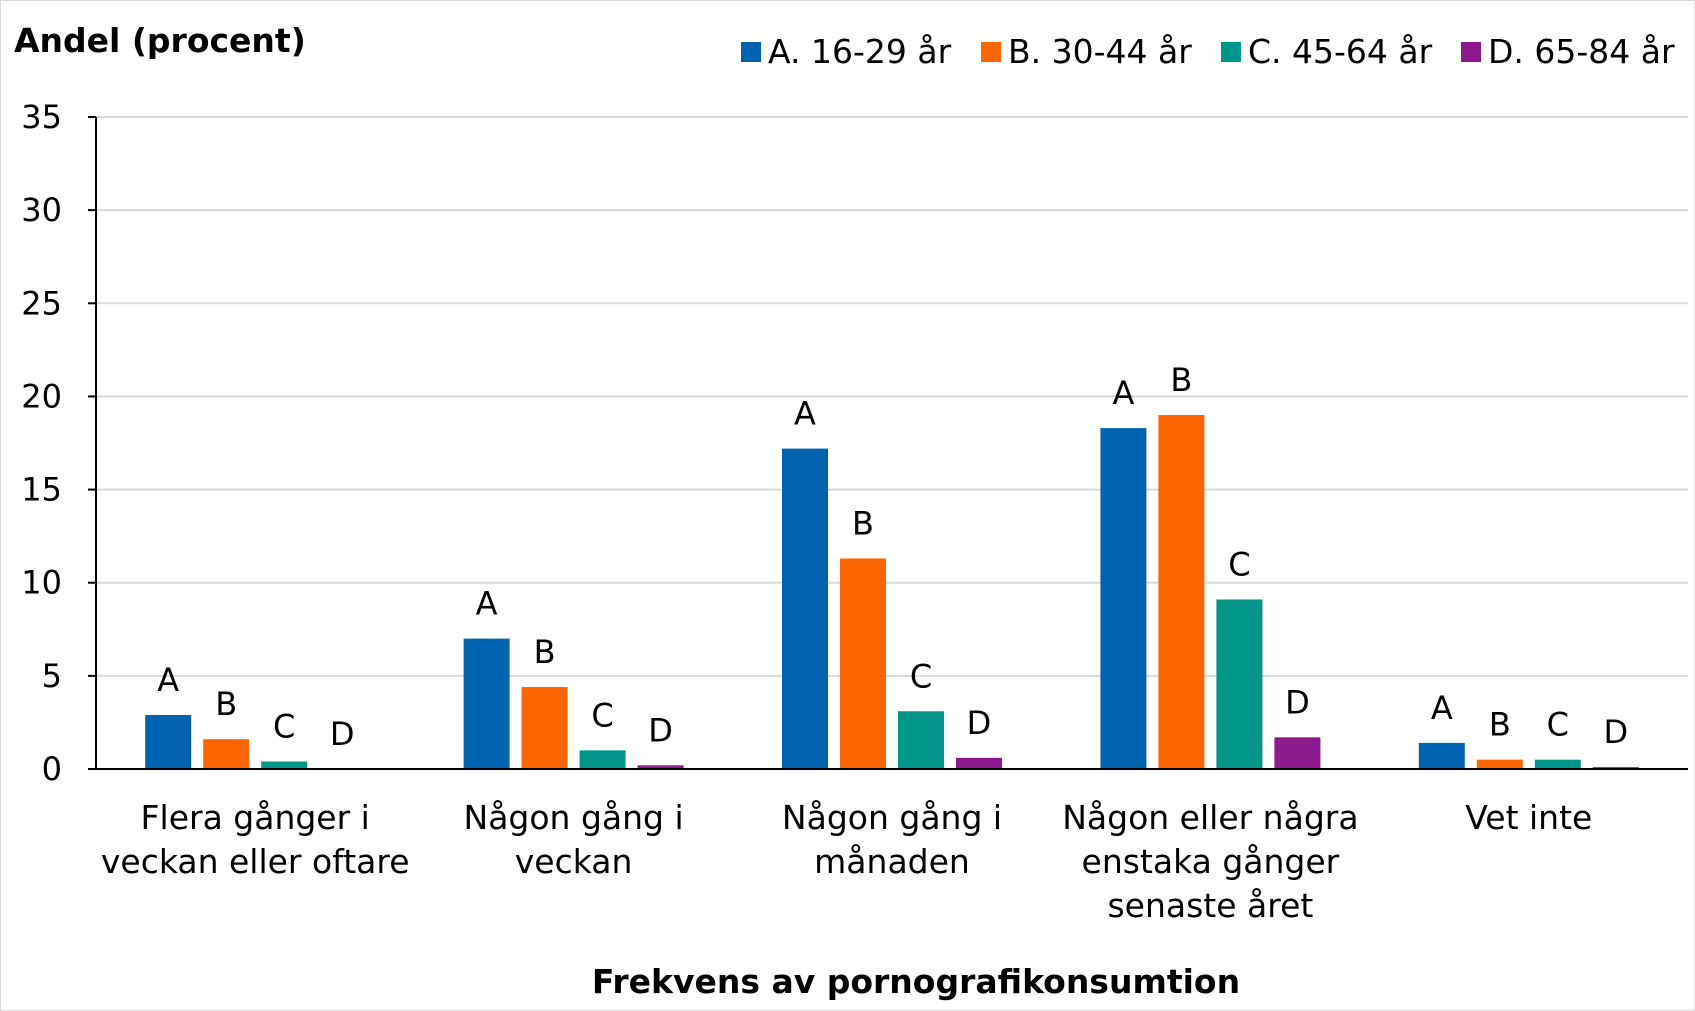  Describe the element at coordinates (860, 51) in the screenshot. I see `legend-label: A. 16-29 år` at that location.